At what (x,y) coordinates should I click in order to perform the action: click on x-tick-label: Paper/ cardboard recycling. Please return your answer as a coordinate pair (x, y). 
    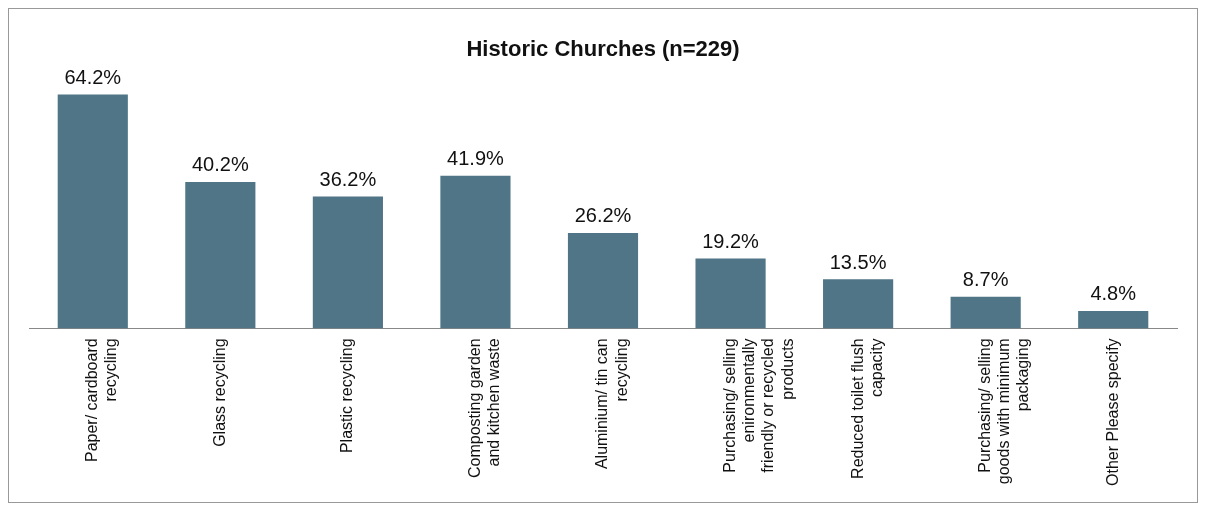
    Looking at the image, I should click on (101, 400).